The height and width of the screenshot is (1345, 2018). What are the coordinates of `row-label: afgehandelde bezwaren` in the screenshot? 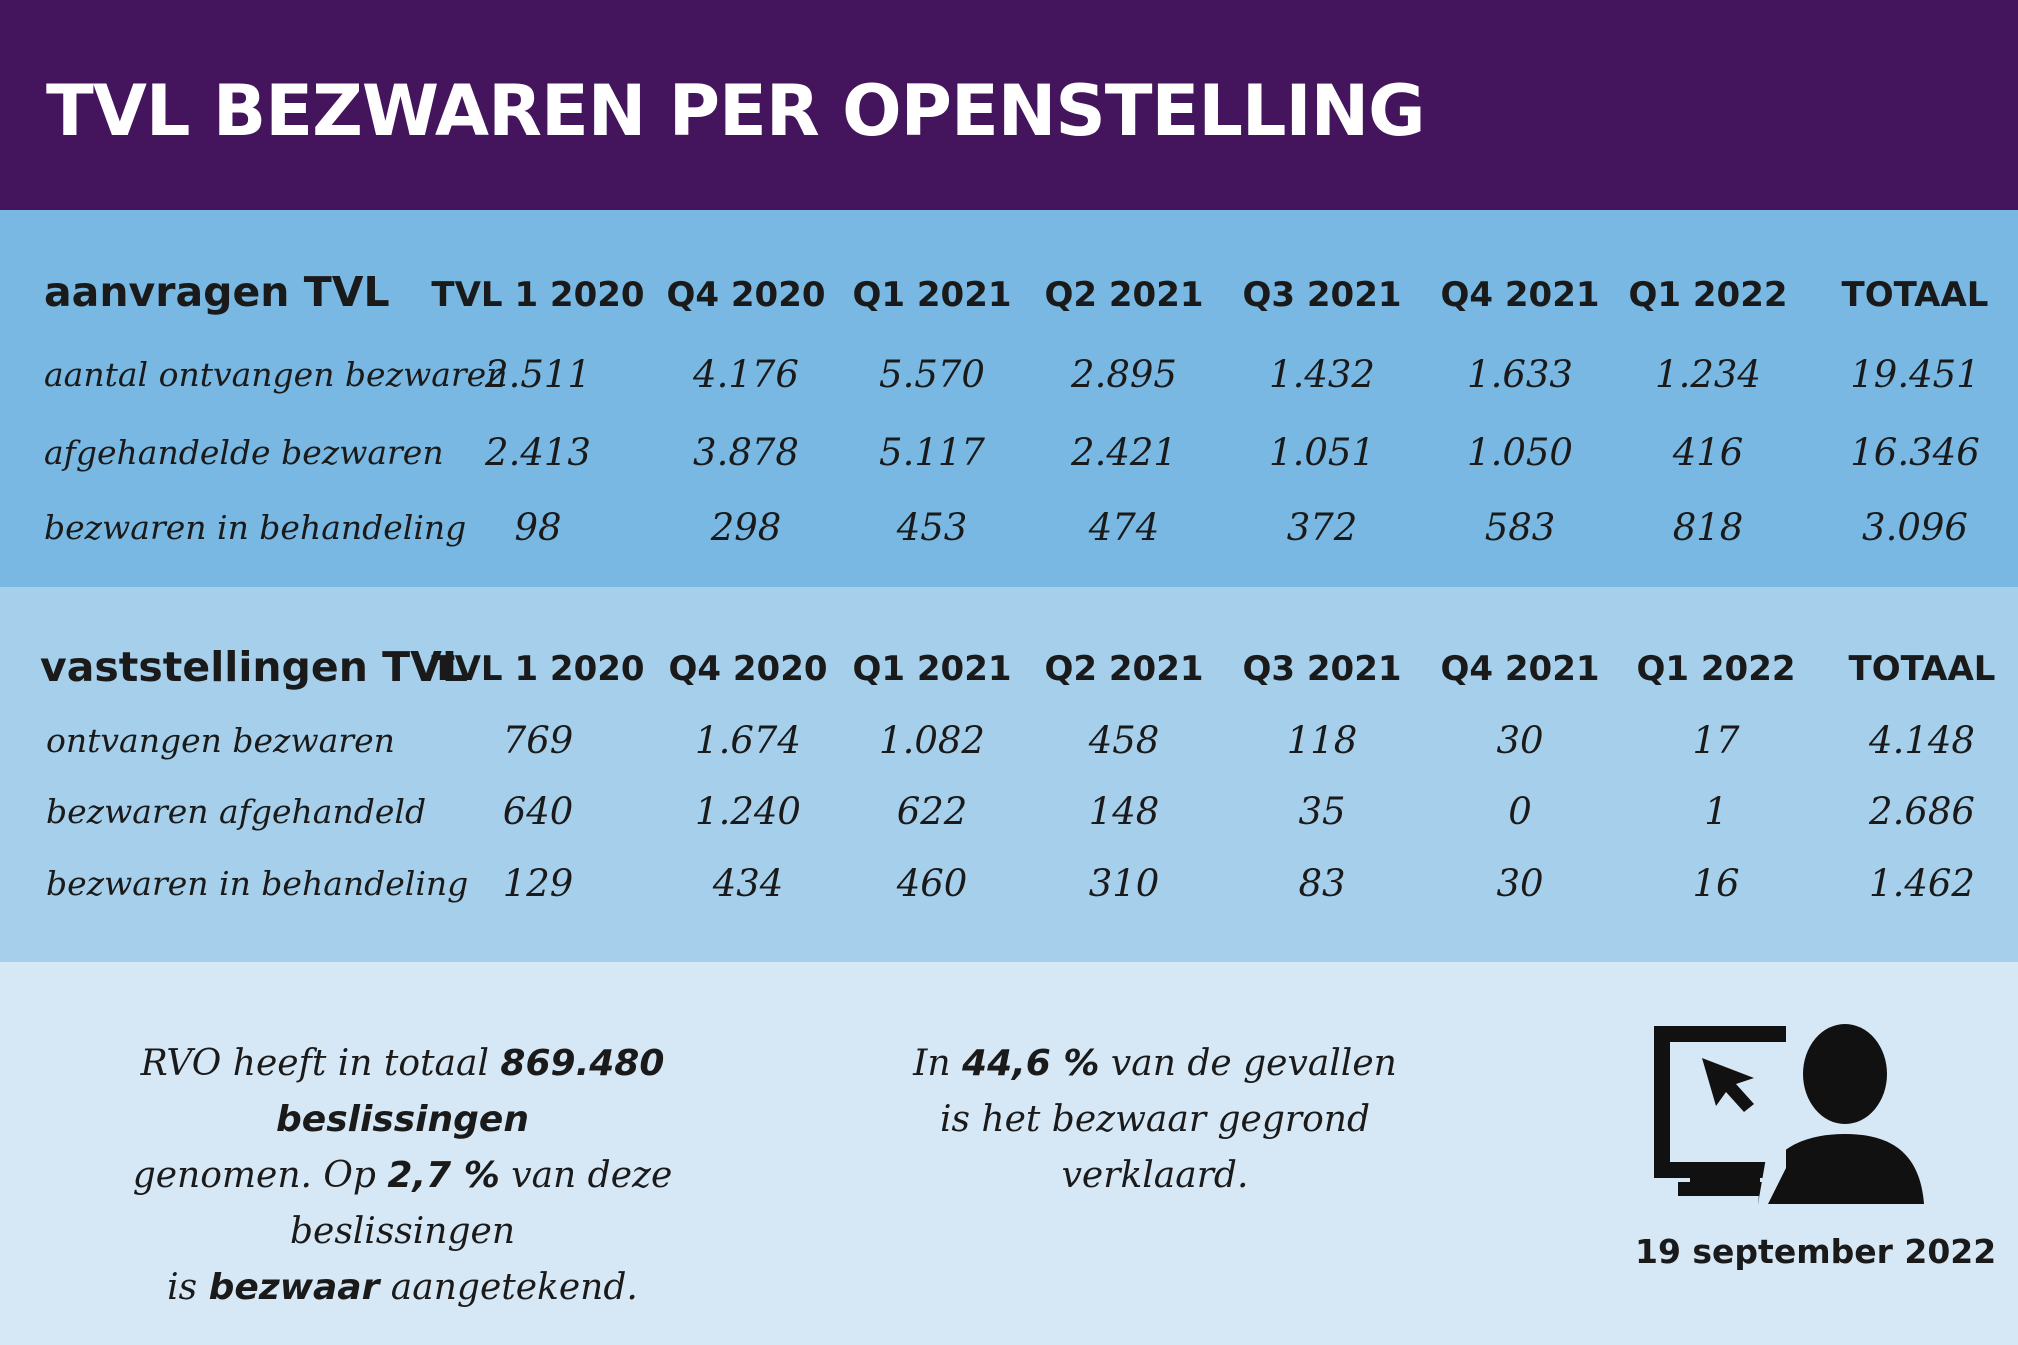 It's located at (244, 452).